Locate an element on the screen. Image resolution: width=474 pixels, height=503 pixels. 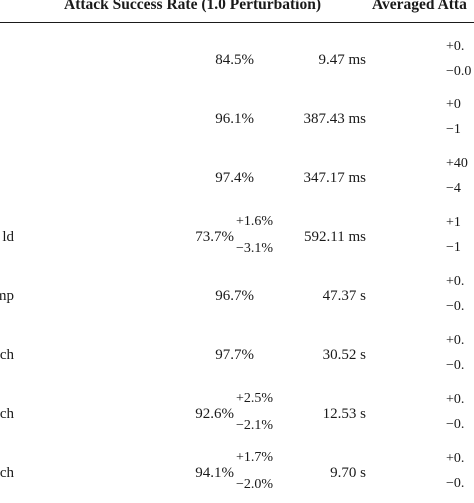
asr-minus: −2.1% is located at coordinates (255, 425).